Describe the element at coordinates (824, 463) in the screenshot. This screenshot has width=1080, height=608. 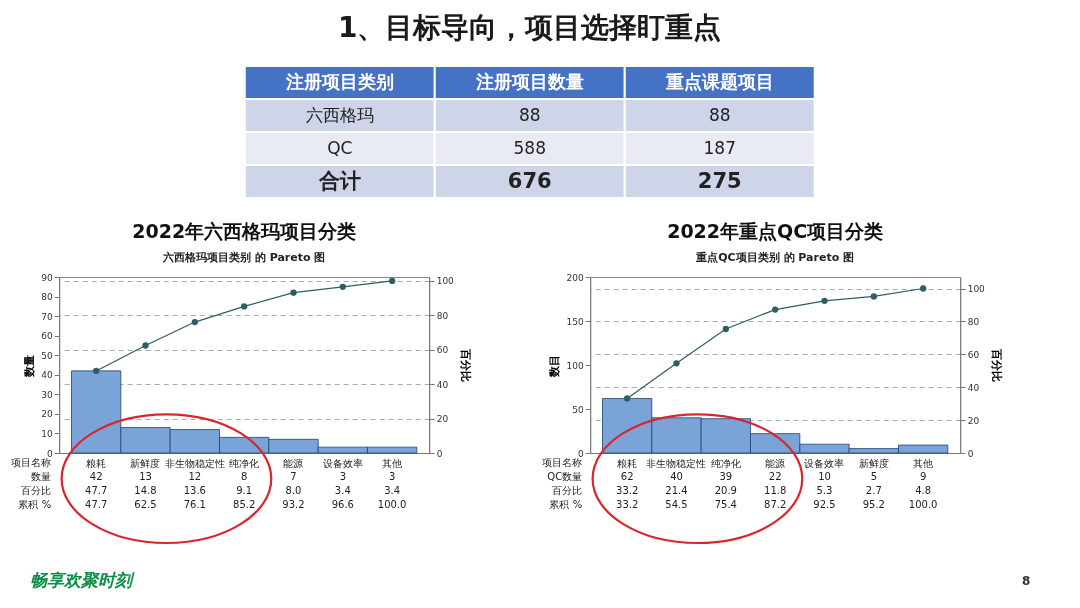
I see `x-tick-label: 设备效率` at that location.